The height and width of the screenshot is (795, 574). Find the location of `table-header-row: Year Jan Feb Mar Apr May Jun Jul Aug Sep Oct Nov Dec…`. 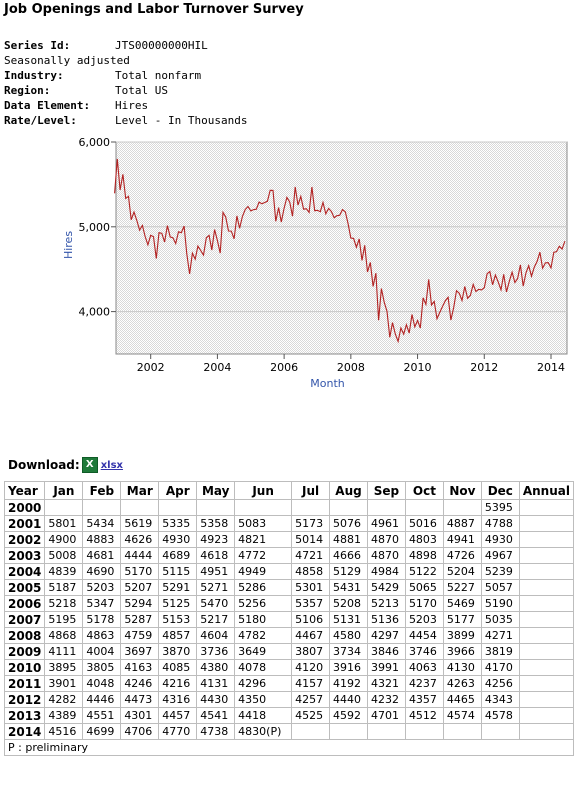

table-header-row: Year Jan Feb Mar Apr May Jun Jul Aug Sep Oct Nov Dec… is located at coordinates (288, 490).